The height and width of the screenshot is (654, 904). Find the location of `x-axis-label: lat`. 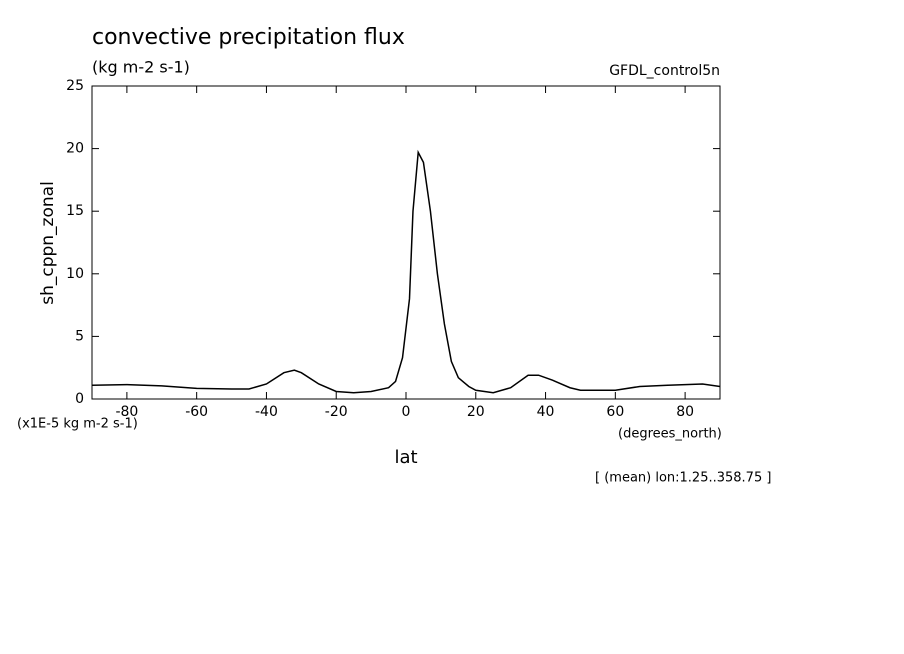

x-axis-label: lat is located at coordinates (405, 457).